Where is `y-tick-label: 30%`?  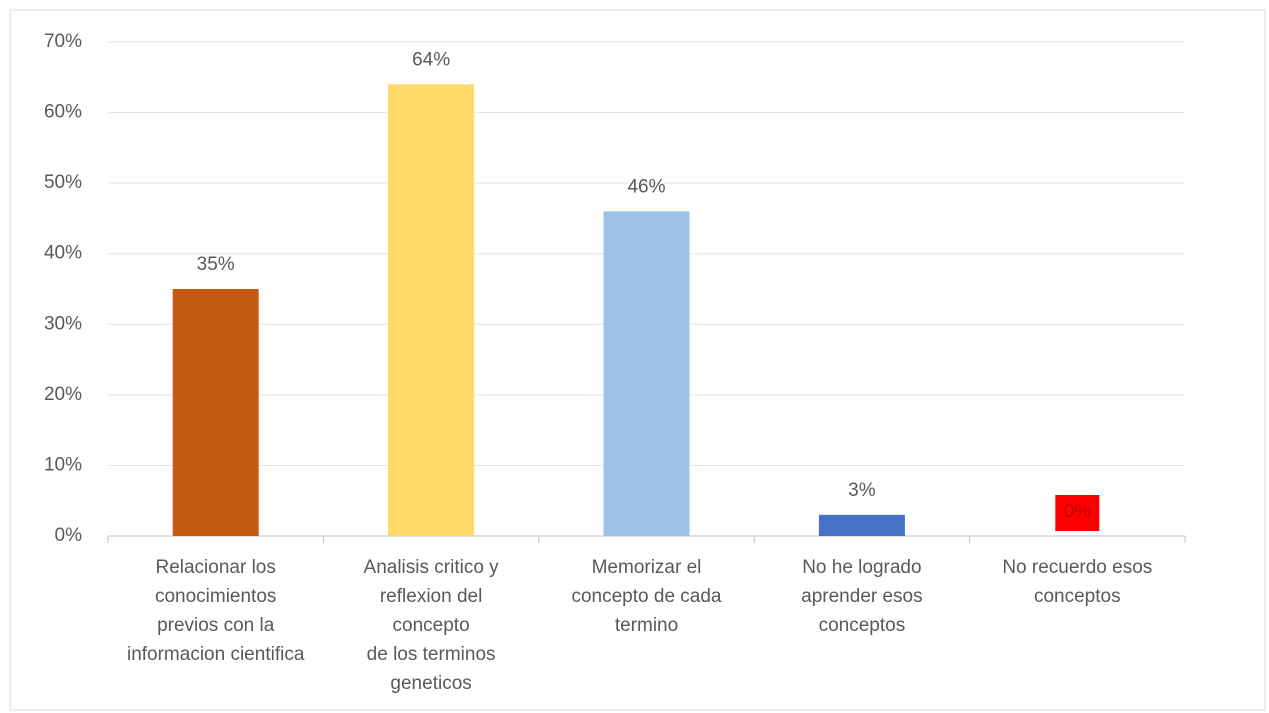
y-tick-label: 30% is located at coordinates (63, 323).